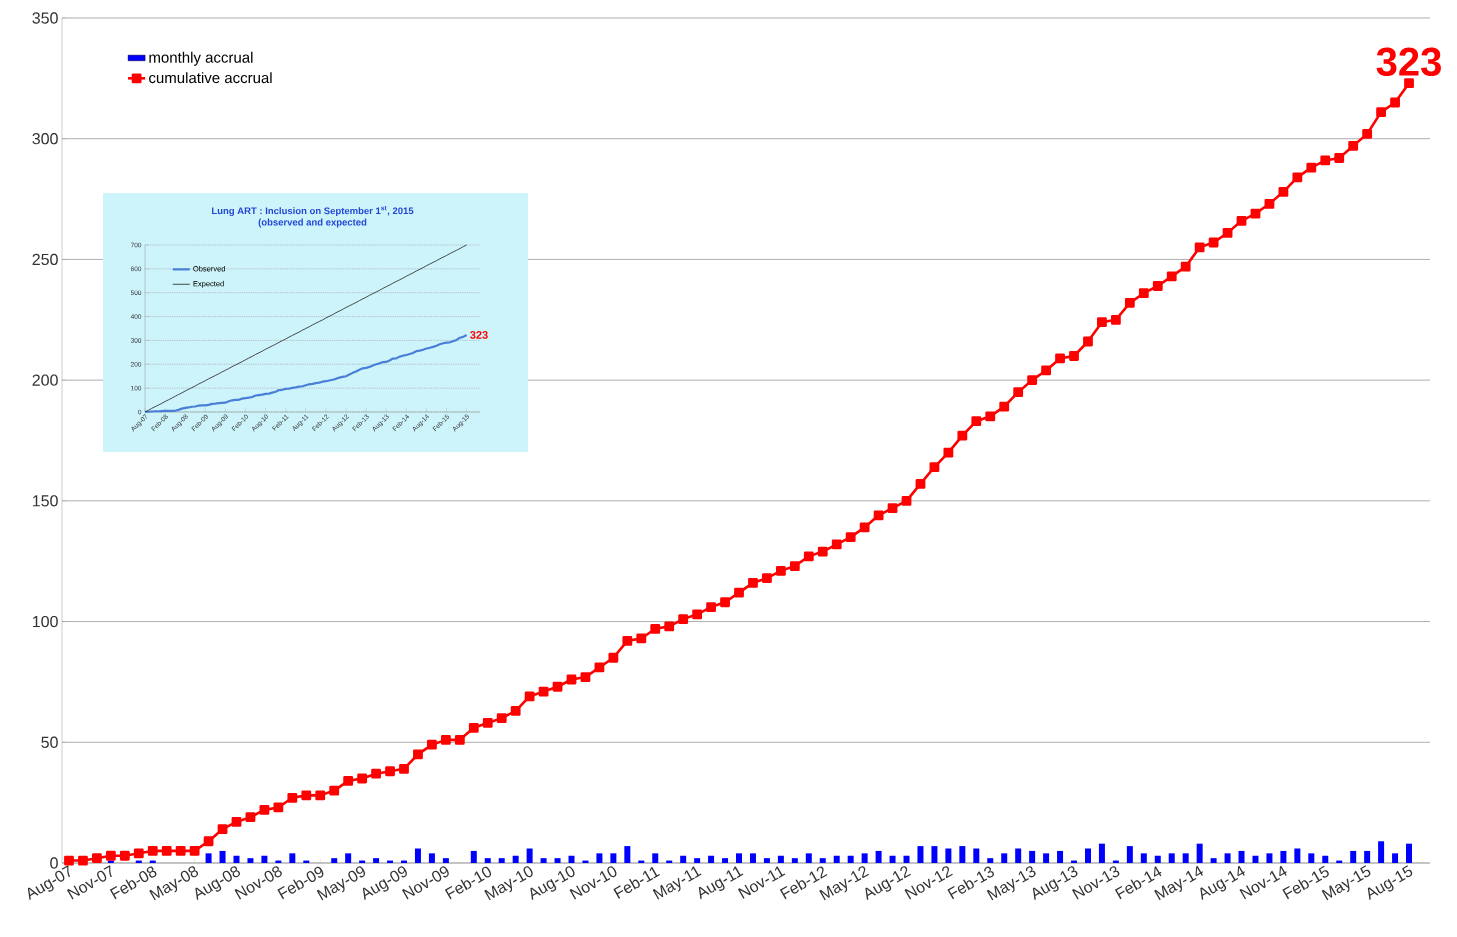 This screenshot has height=937, width=1457. I want to click on y-tick-label: 200, so click(45, 380).